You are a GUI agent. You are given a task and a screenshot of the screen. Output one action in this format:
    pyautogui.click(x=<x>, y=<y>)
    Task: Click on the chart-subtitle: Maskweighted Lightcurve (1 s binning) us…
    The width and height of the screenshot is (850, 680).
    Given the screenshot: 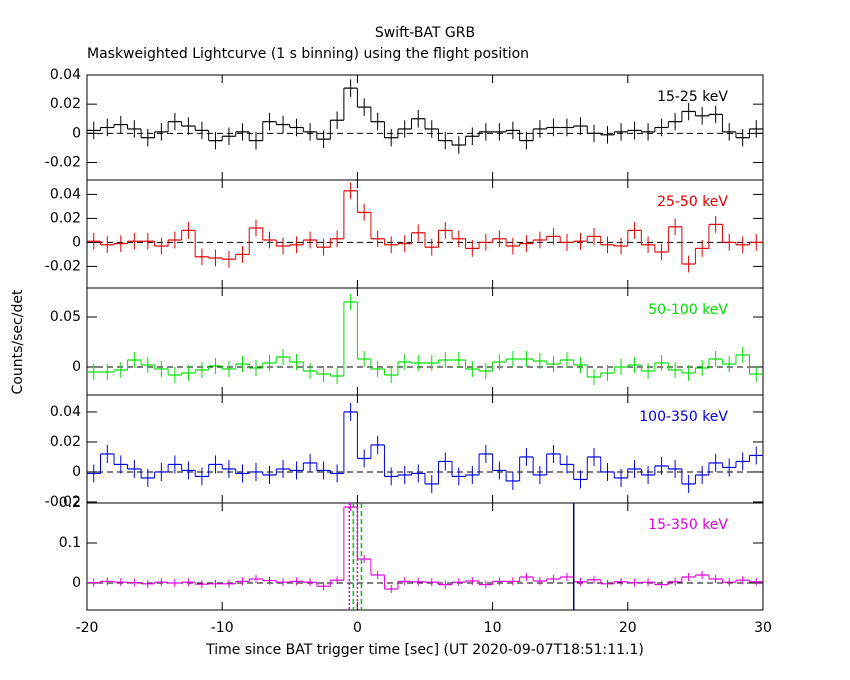 What is the action you would take?
    pyautogui.click(x=308, y=54)
    